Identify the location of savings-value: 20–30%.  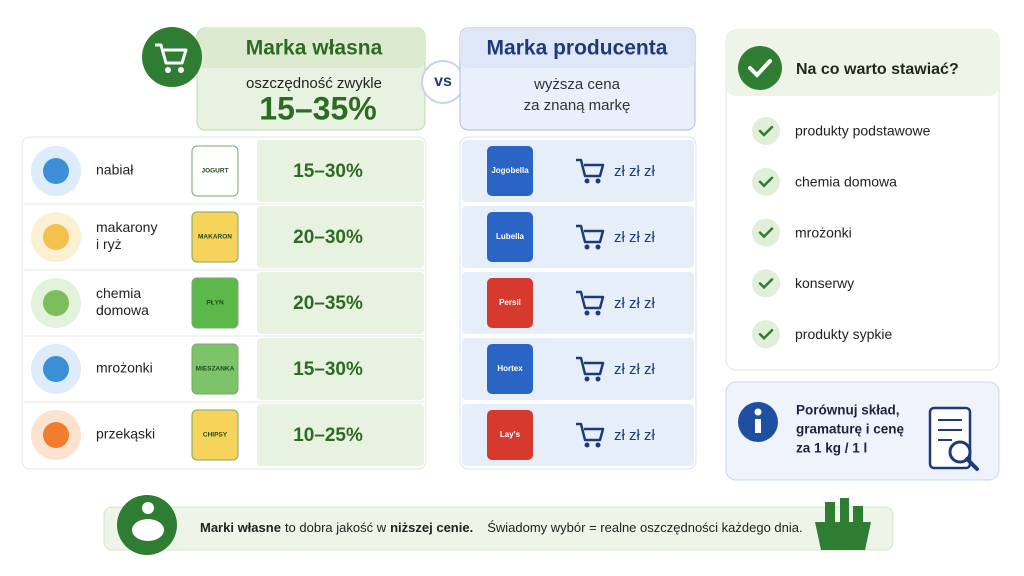
(328, 237).